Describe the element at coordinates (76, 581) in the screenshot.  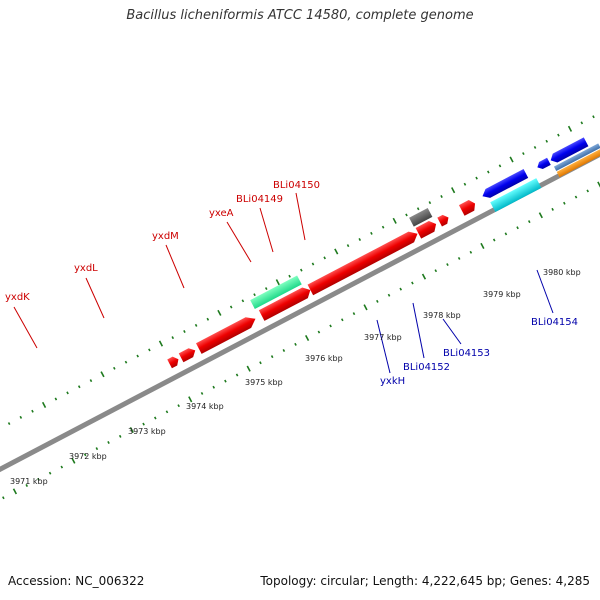
I see `accession-text: Accession: NC_006322` at that location.